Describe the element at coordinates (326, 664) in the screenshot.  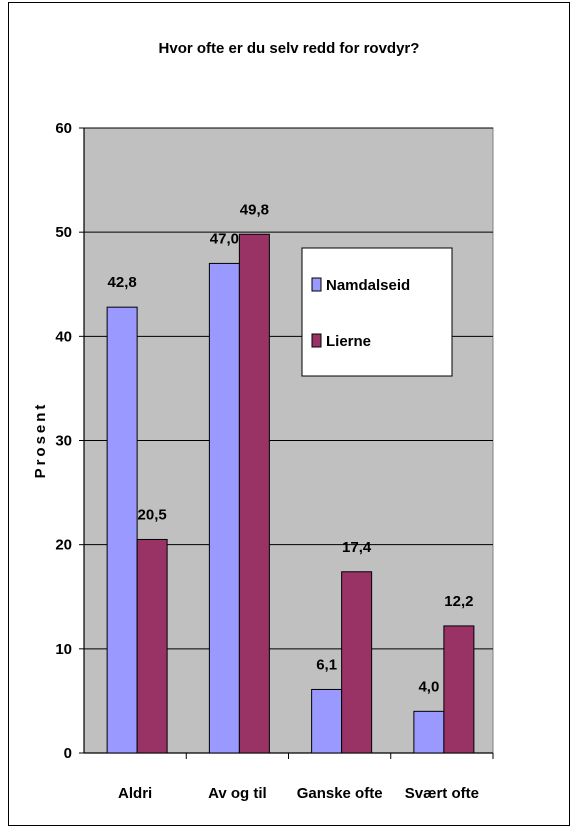
I see `data-label: 6,1` at that location.